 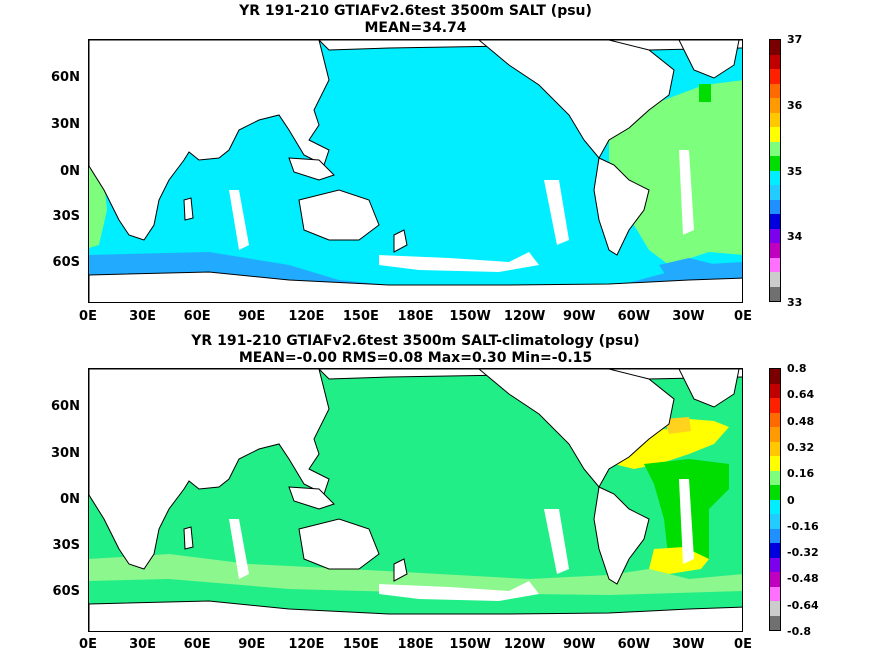 What do you see at coordinates (306, 316) in the screenshot?
I see `top-lon-label: 120E` at bounding box center [306, 316].